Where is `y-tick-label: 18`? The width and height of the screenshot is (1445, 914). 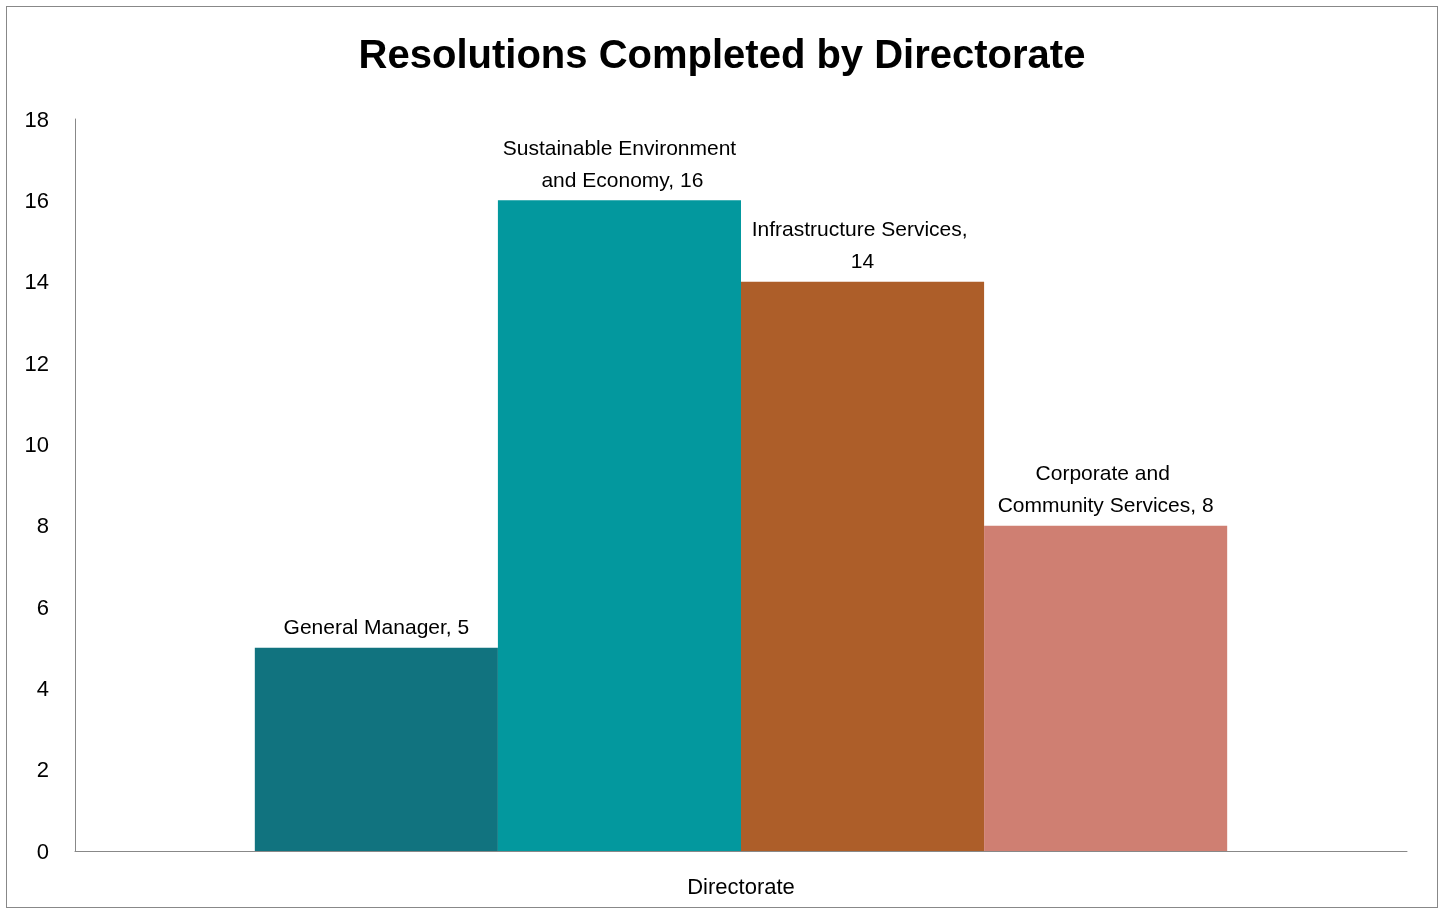
y-tick-label: 18 is located at coordinates (36, 119).